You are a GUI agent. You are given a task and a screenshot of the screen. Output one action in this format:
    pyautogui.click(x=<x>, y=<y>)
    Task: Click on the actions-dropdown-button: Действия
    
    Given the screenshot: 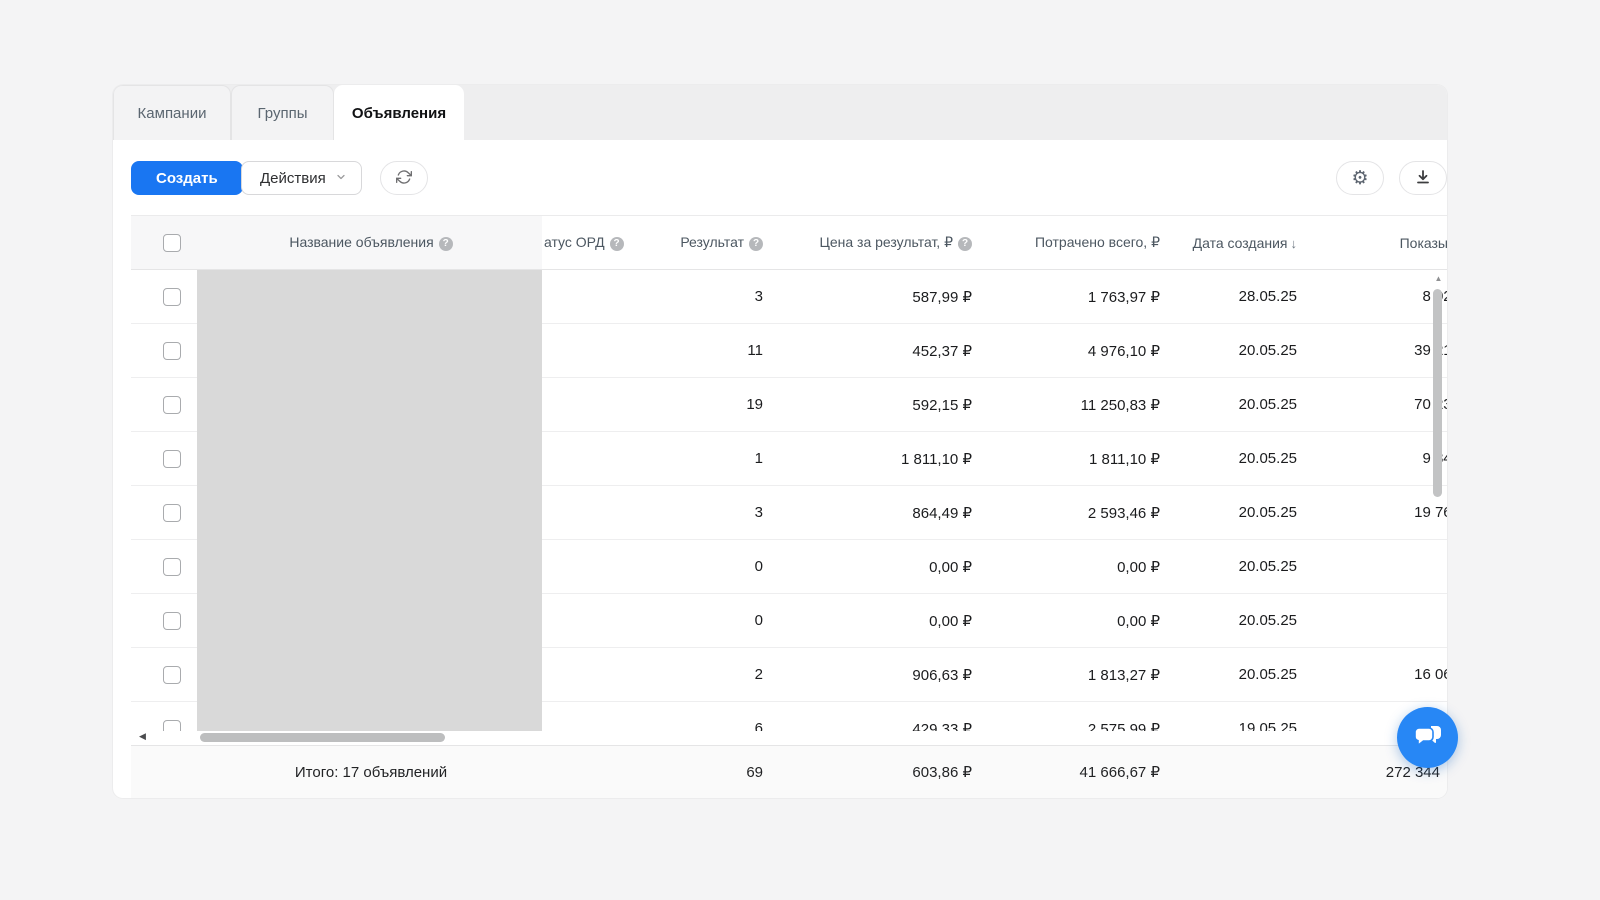 What is the action you would take?
    pyautogui.click(x=301, y=178)
    